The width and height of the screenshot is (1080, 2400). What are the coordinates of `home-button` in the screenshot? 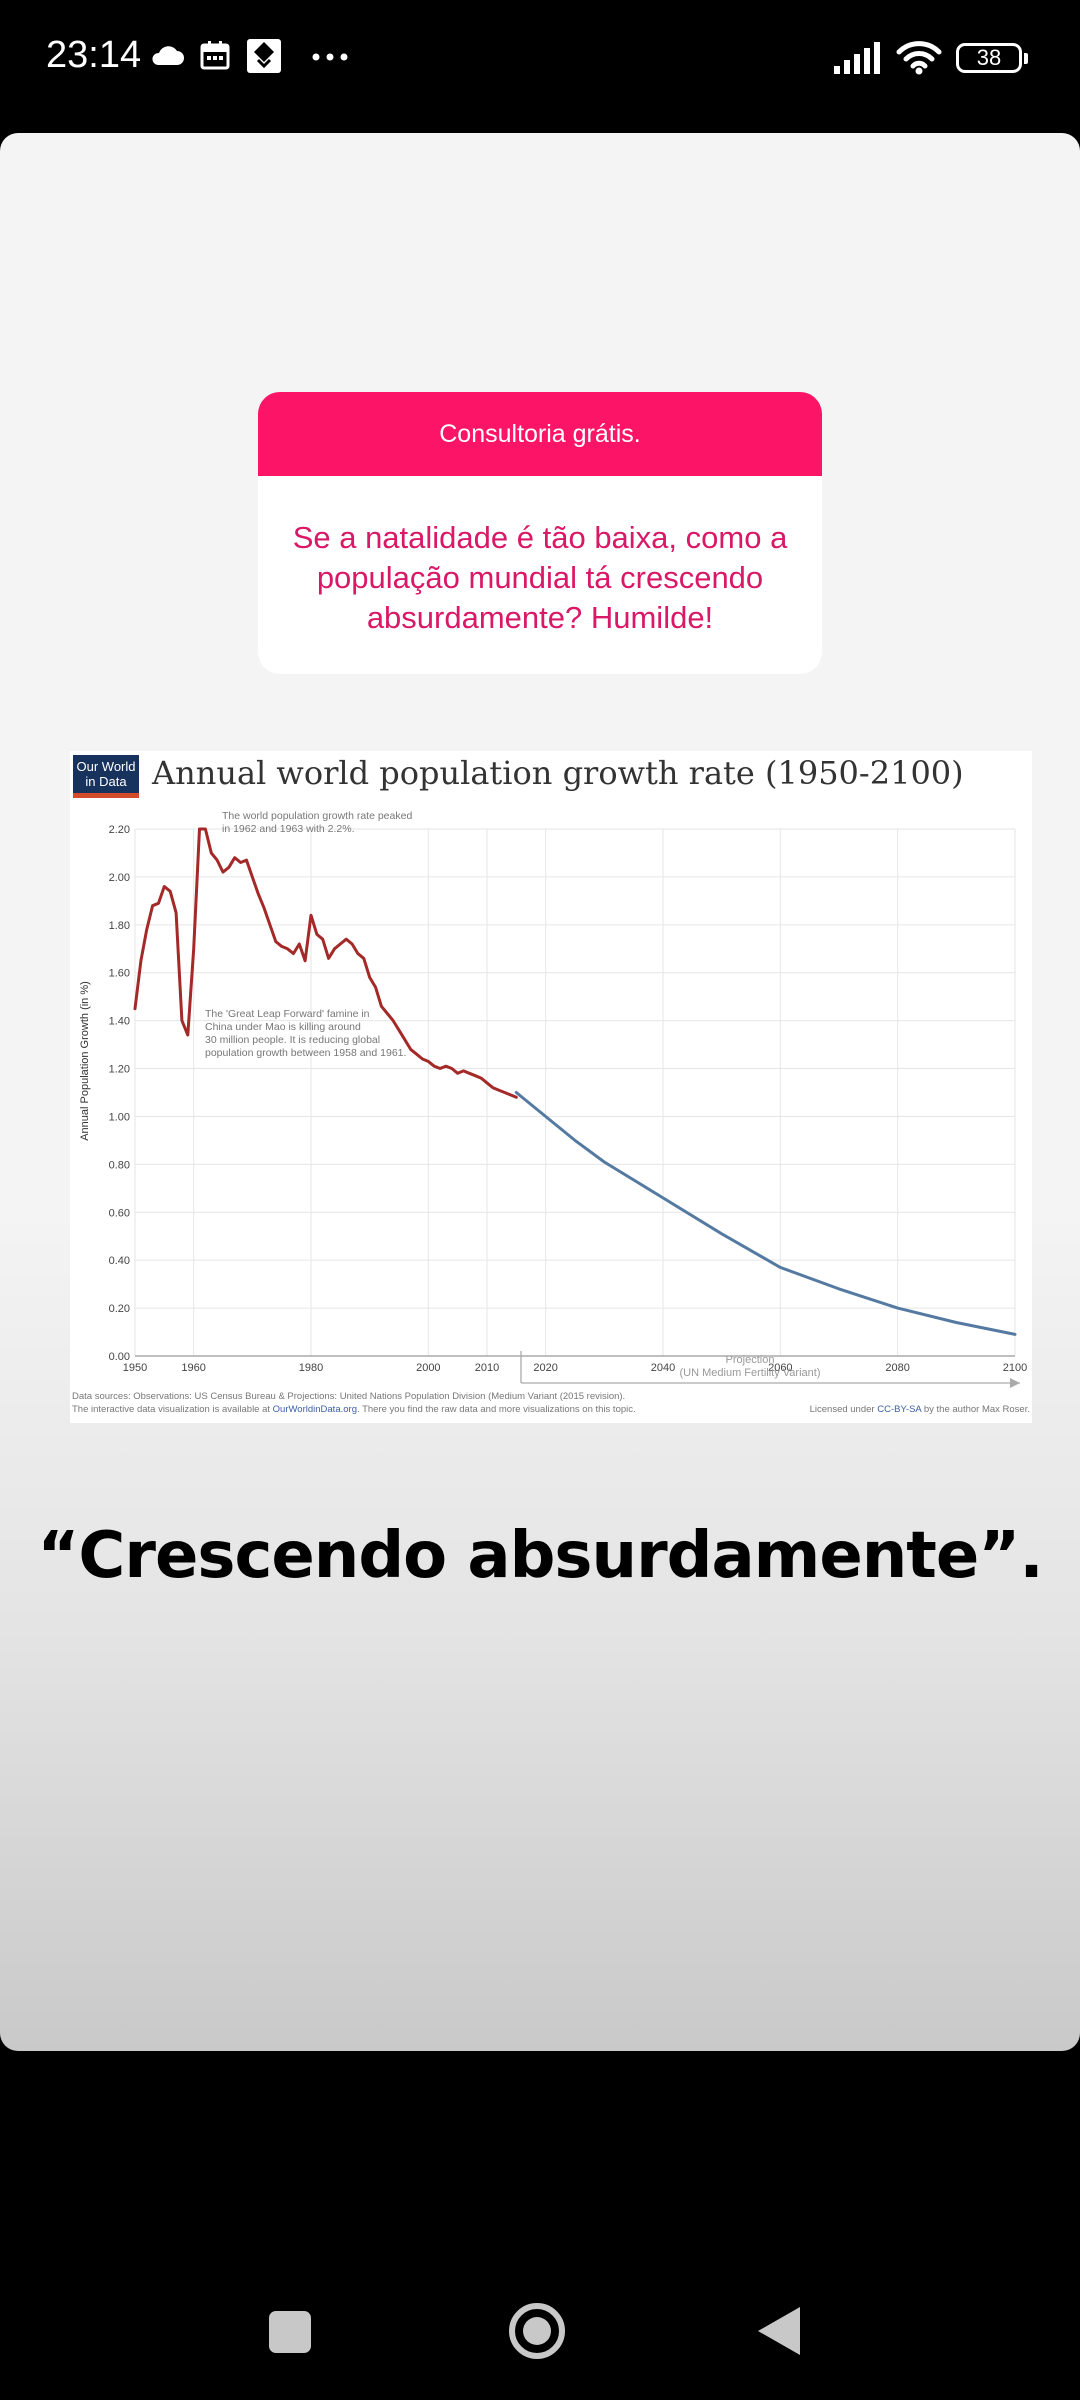 It's located at (537, 2331).